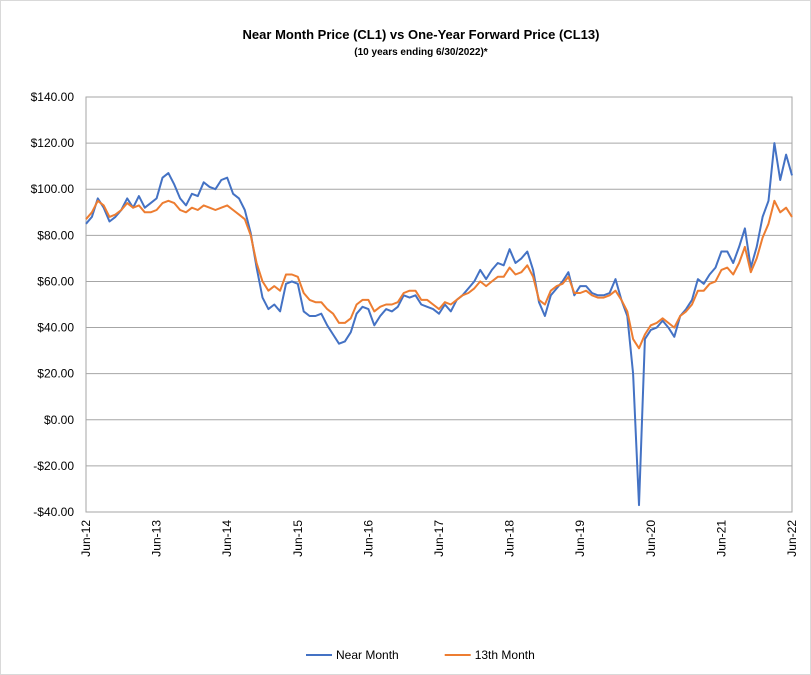 The height and width of the screenshot is (675, 811). Describe the element at coordinates (53, 97) in the screenshot. I see `y-tick-label: $140.00` at that location.